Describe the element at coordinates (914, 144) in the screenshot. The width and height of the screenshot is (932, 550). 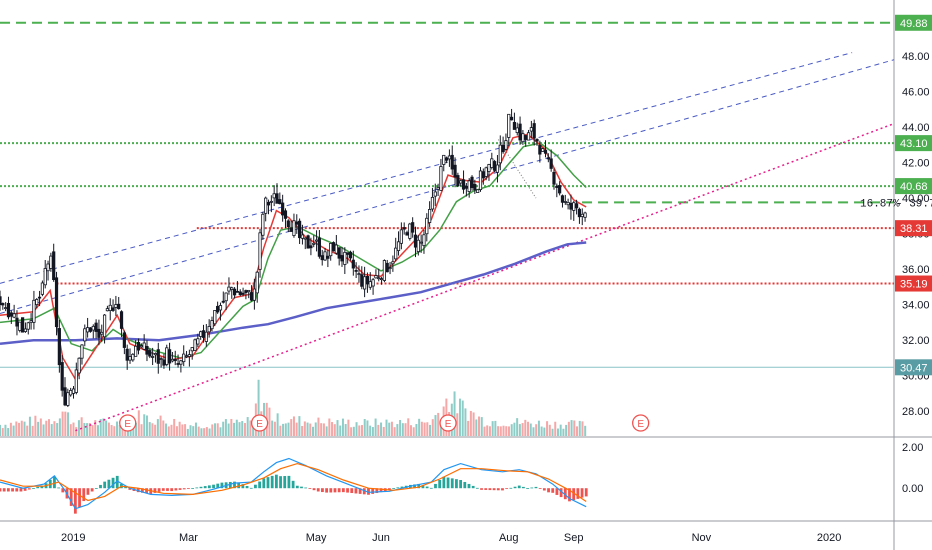
I see `price-badge-label: 43.10` at that location.